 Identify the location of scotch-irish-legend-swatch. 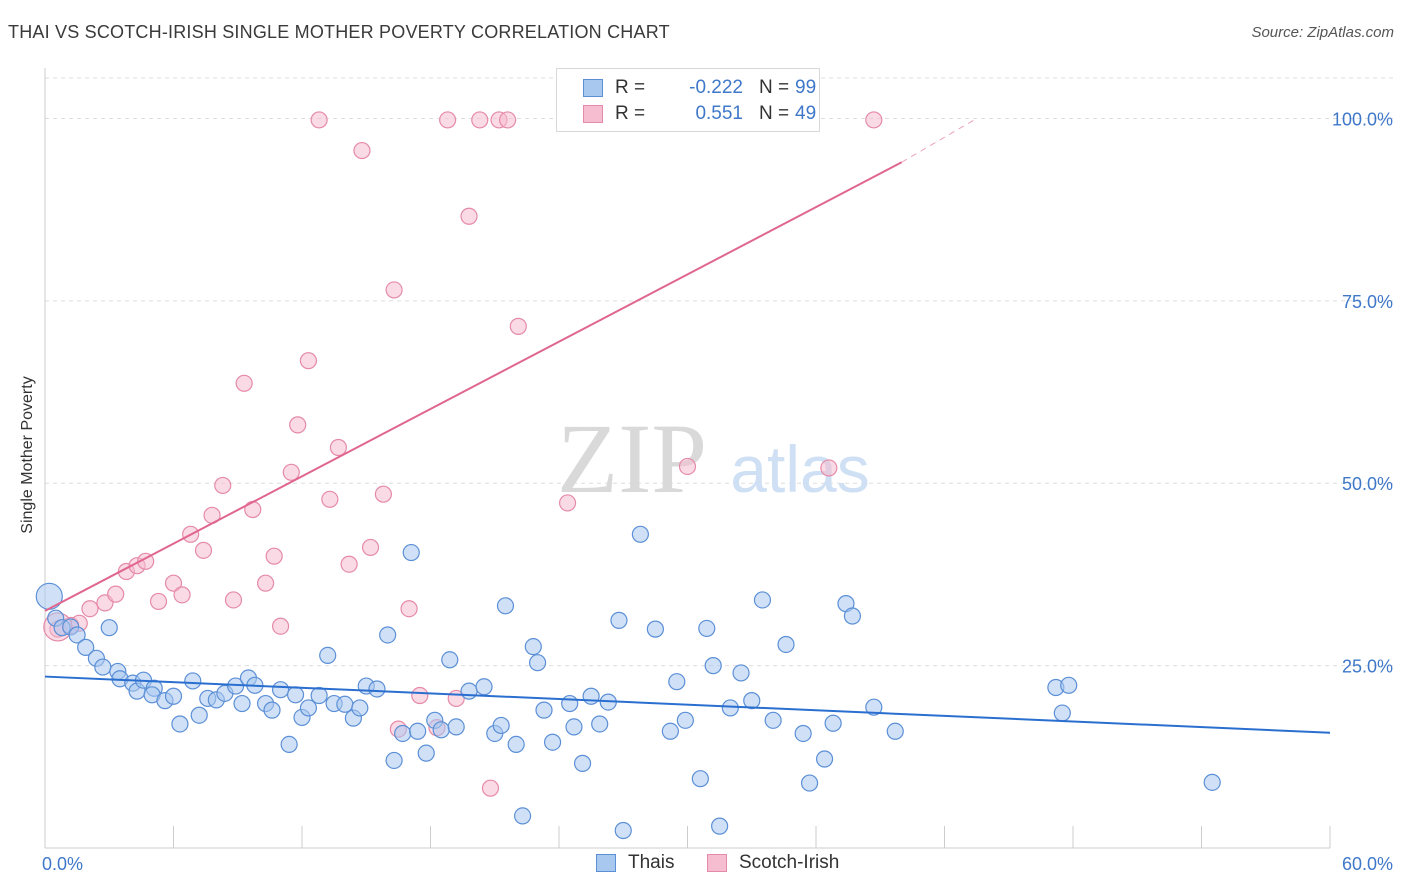
(717, 863).